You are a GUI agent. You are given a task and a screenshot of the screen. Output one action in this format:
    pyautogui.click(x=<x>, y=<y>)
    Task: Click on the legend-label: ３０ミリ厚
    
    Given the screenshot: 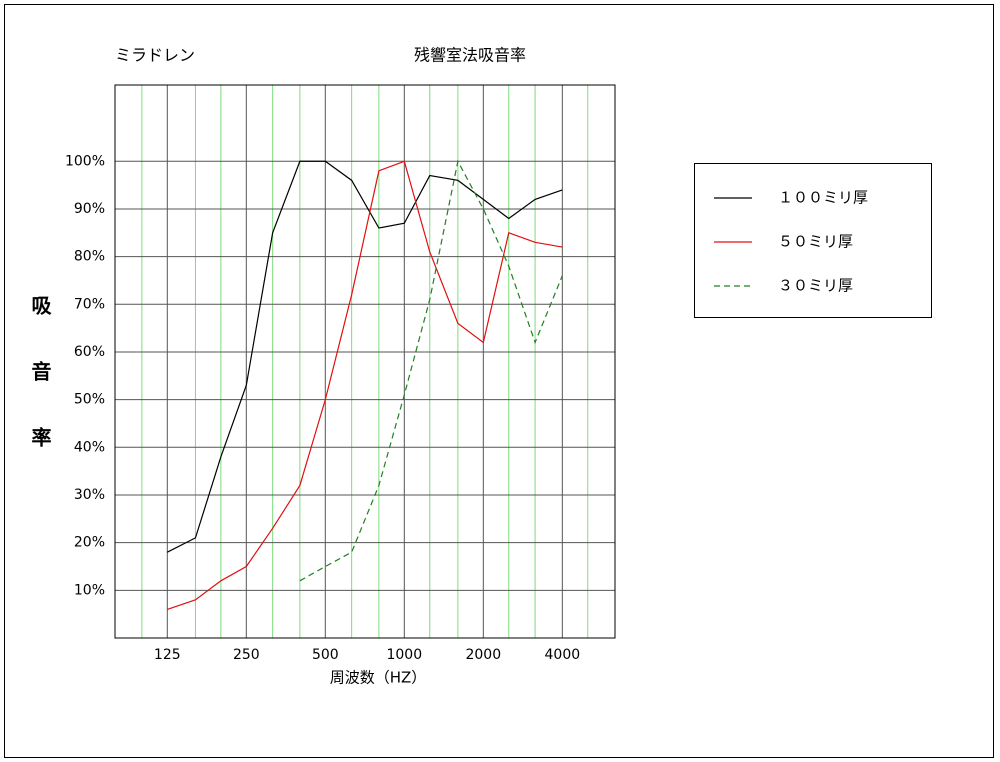 What is the action you would take?
    pyautogui.click(x=815, y=286)
    